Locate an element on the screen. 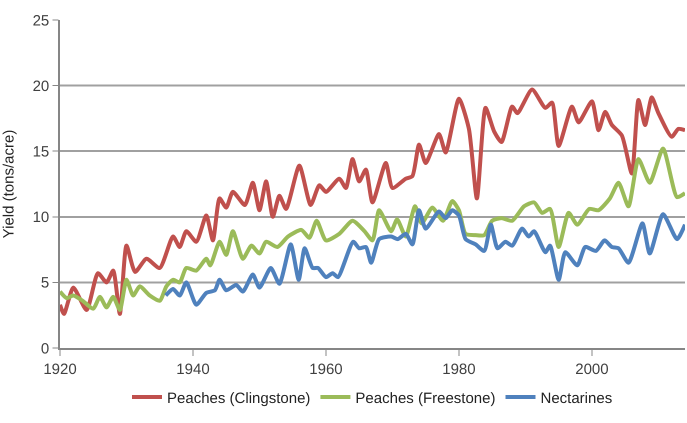 The height and width of the screenshot is (423, 687). legend-label: Peaches (Freestone) is located at coordinates (425, 398).